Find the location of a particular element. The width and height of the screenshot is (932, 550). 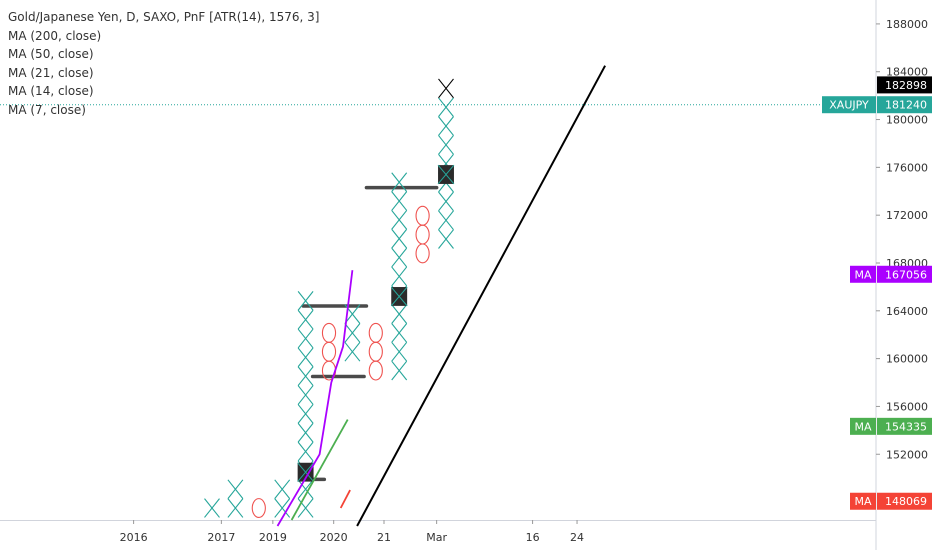

time-axis: 2016 2017 2019 2020 21 Mar 16 24 is located at coordinates (352, 532).